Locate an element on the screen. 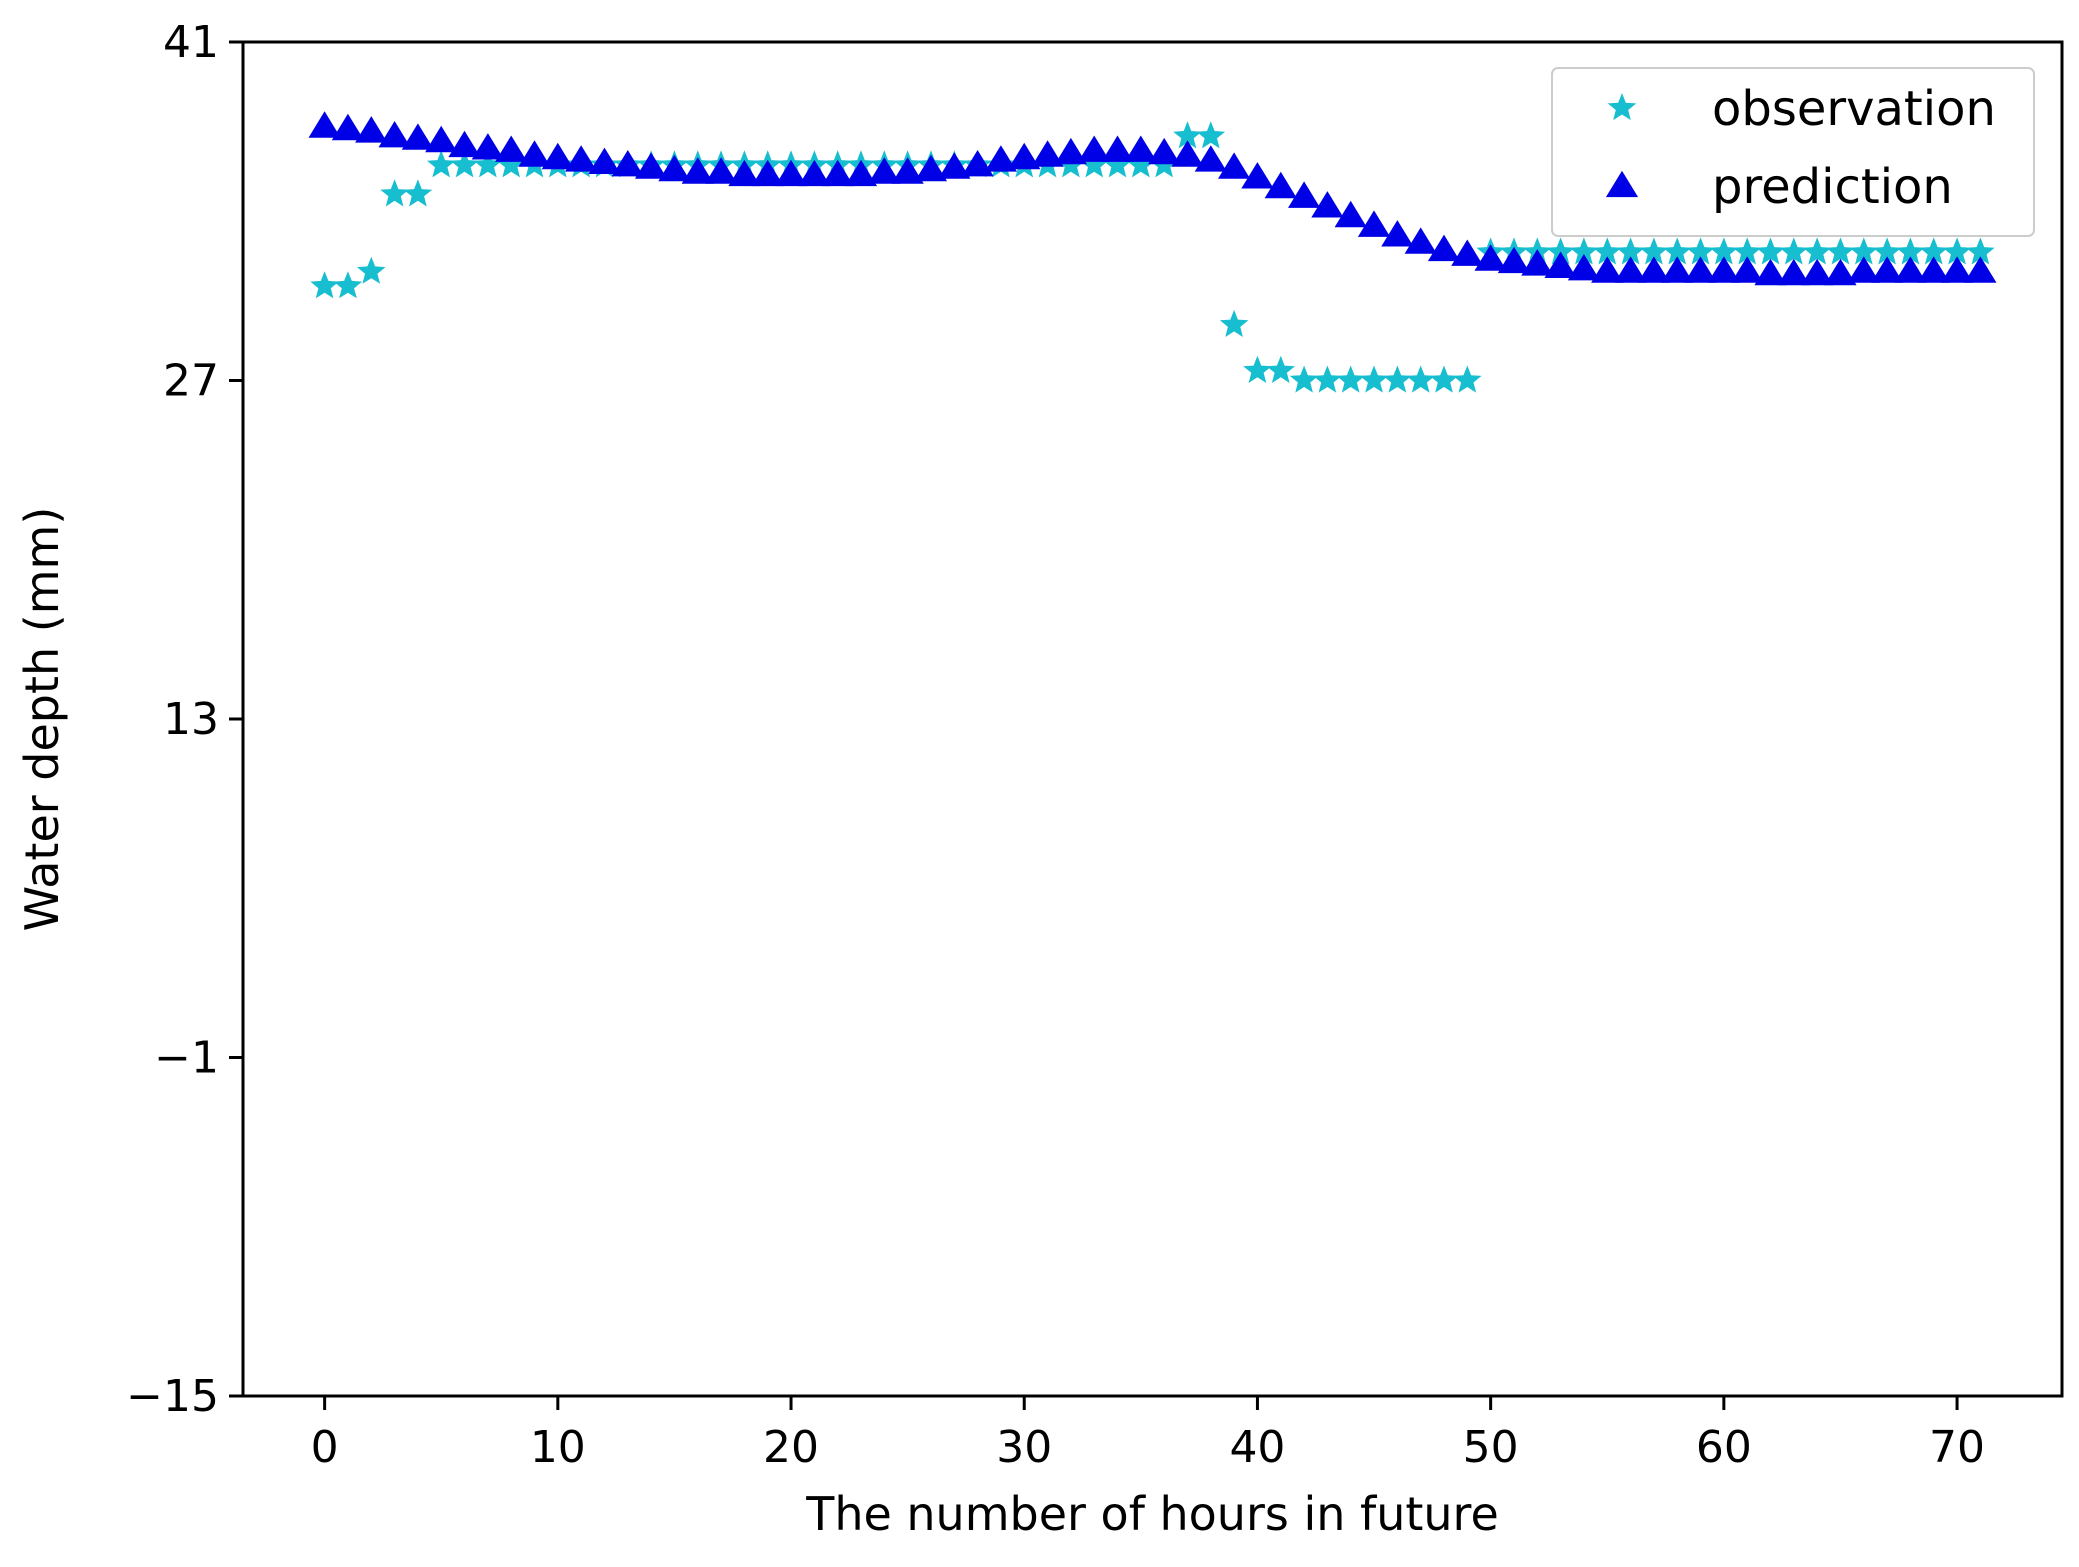  legend-label-prediction: prediction is located at coordinates (1832, 187).